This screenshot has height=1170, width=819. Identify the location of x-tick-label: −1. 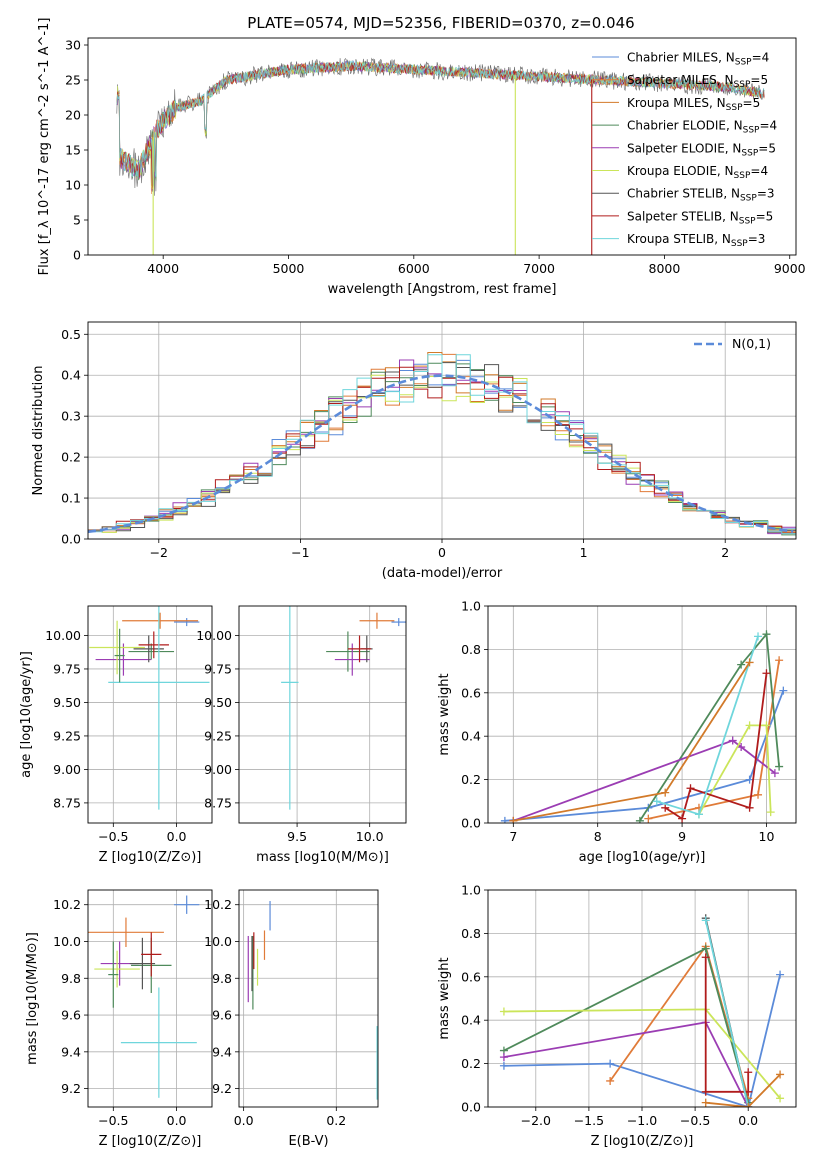
(300, 552).